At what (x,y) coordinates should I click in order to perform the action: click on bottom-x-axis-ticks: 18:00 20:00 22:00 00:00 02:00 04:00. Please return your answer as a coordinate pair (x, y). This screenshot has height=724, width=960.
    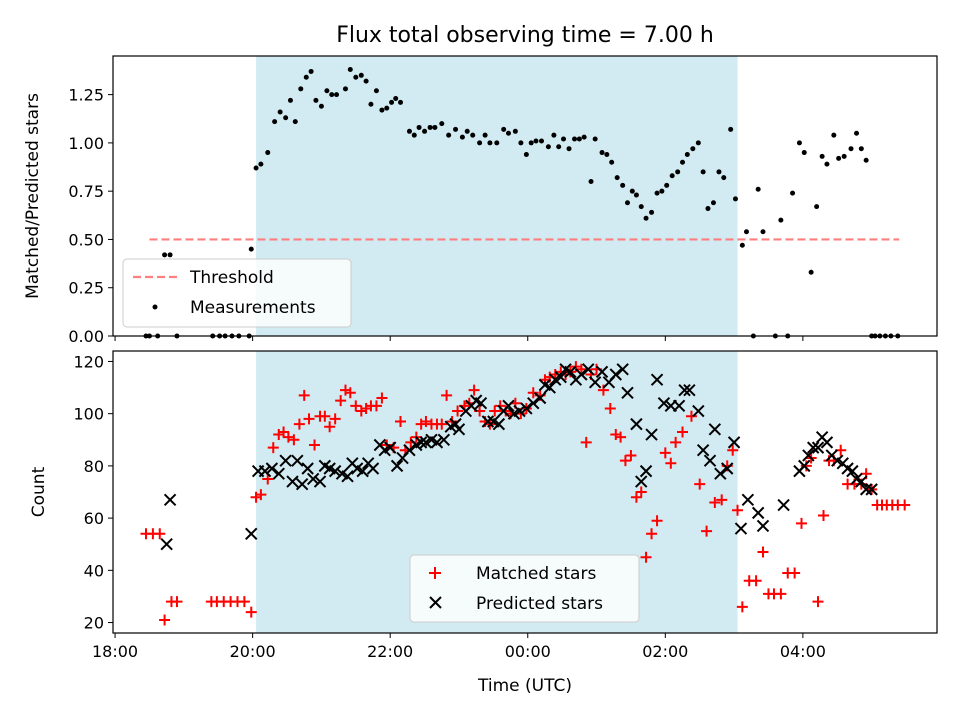
    Looking at the image, I should click on (459, 647).